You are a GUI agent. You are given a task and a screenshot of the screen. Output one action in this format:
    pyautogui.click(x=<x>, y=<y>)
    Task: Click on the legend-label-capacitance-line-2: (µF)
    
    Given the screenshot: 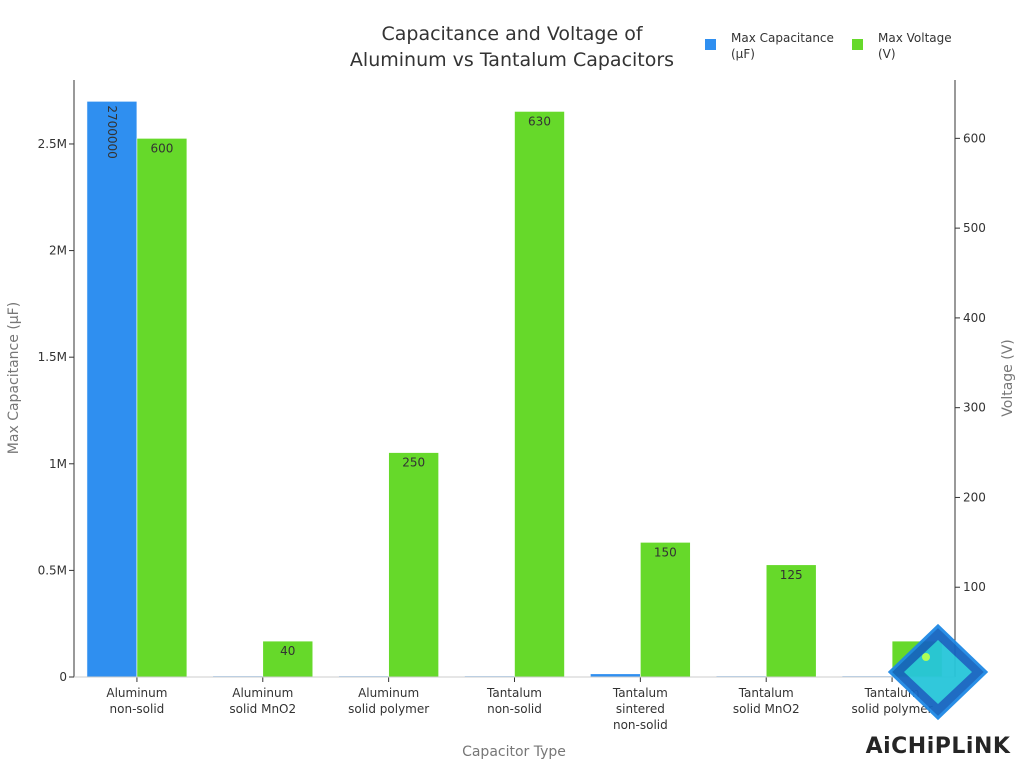 What is the action you would take?
    pyautogui.click(x=743, y=54)
    